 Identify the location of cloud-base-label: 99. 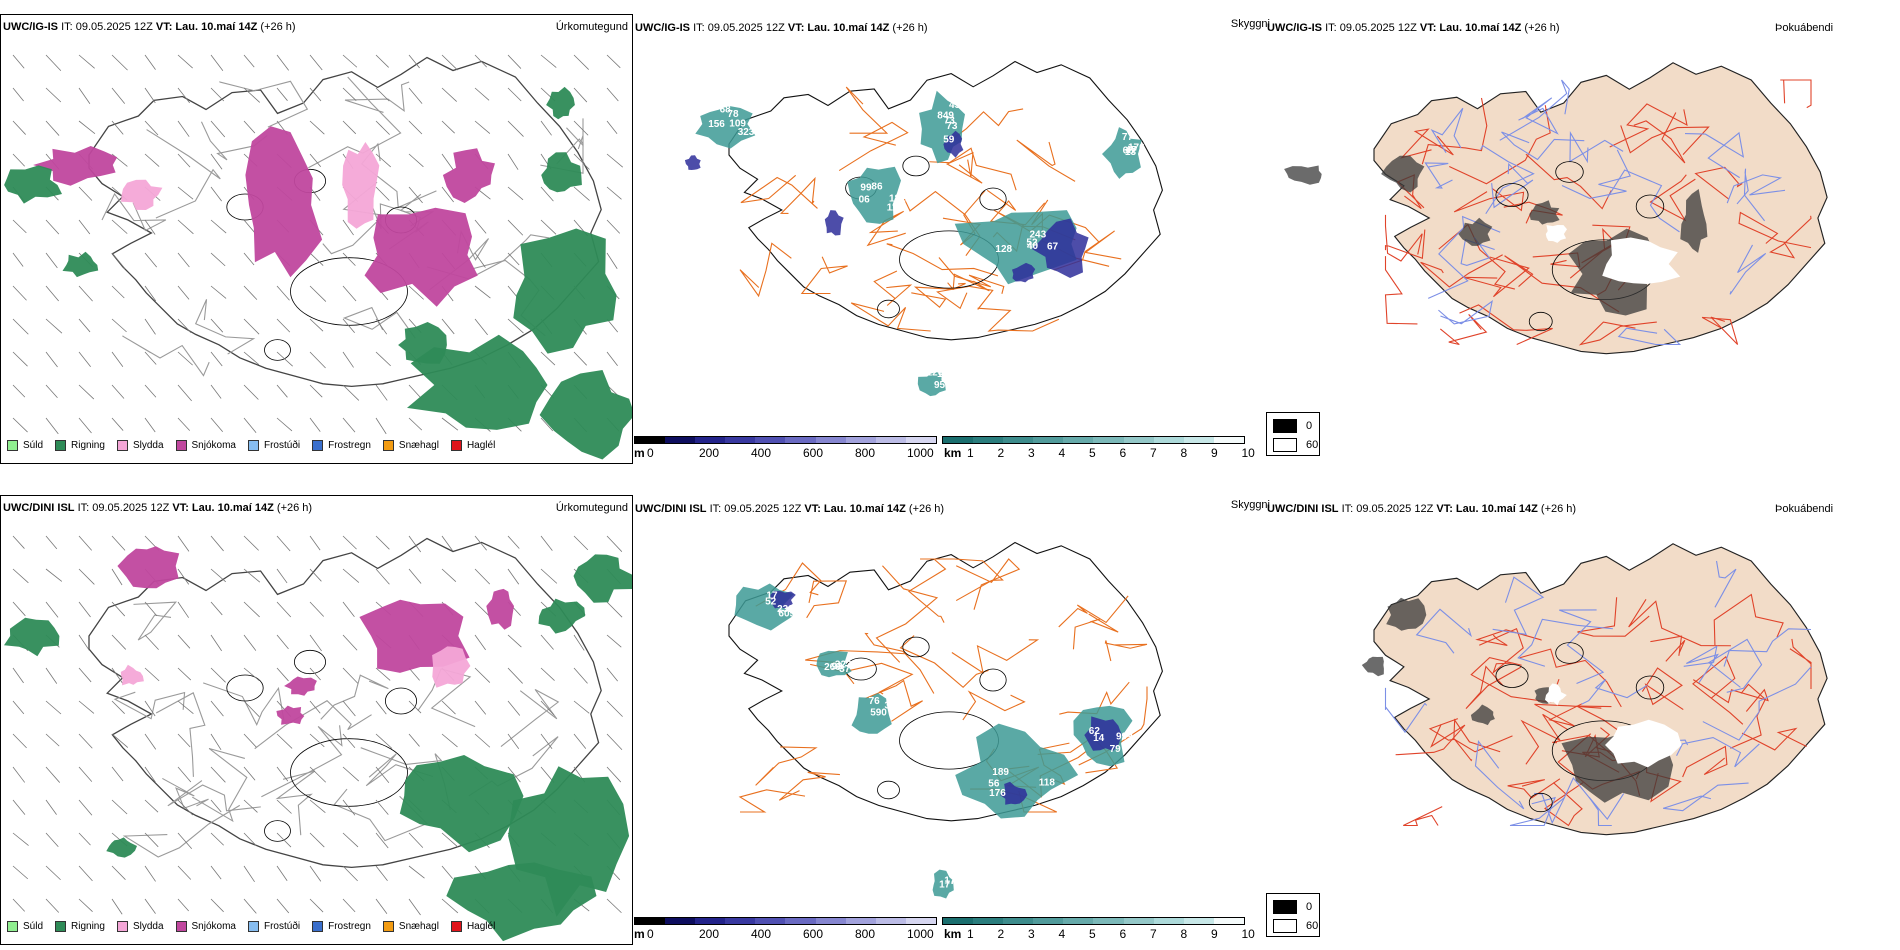
(866, 188).